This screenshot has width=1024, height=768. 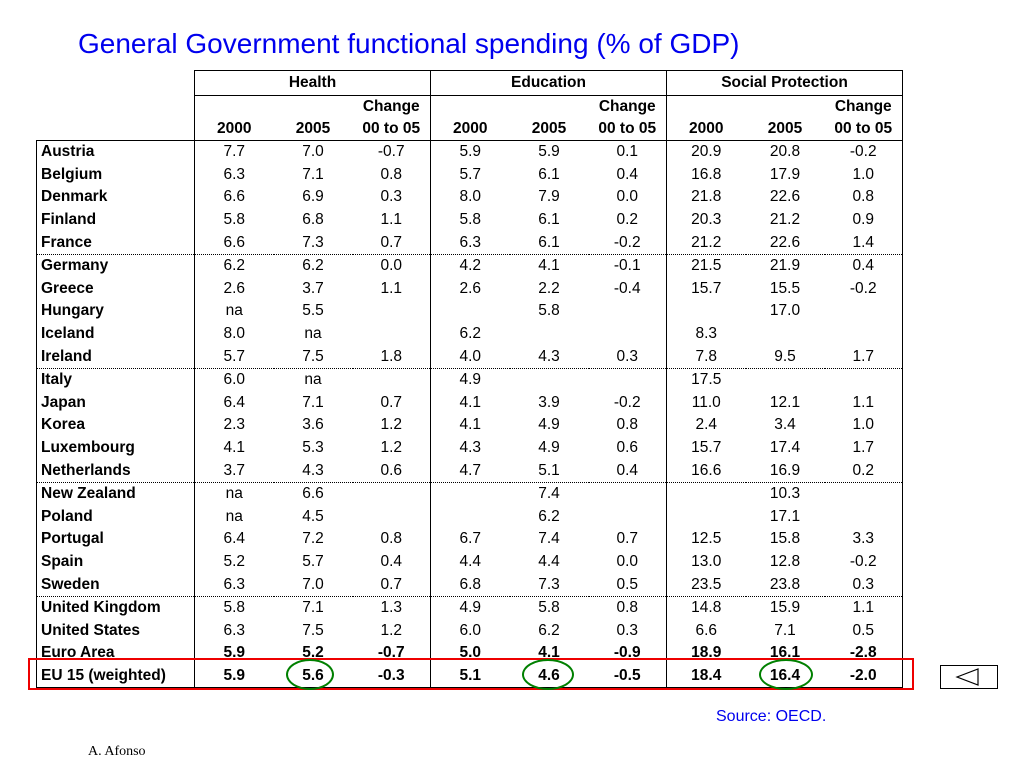 I want to click on country-name: Portugal, so click(x=115, y=539).